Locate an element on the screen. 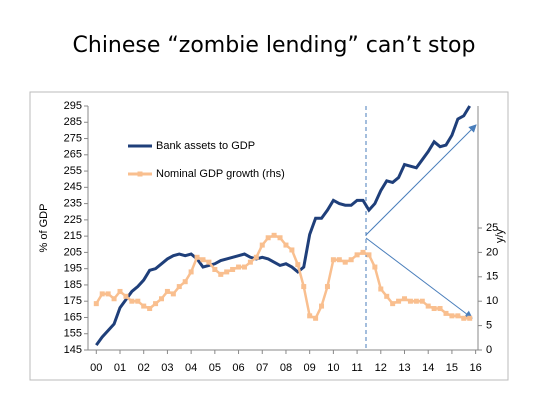 The width and height of the screenshot is (548, 414). x-tick-label: 03 is located at coordinates (167, 368).